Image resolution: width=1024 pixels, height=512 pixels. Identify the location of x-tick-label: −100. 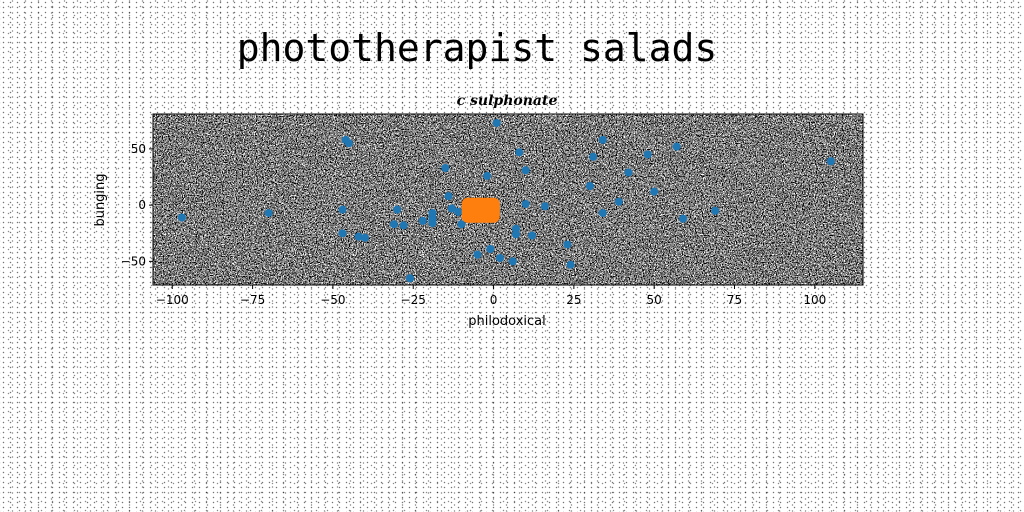
(172, 300).